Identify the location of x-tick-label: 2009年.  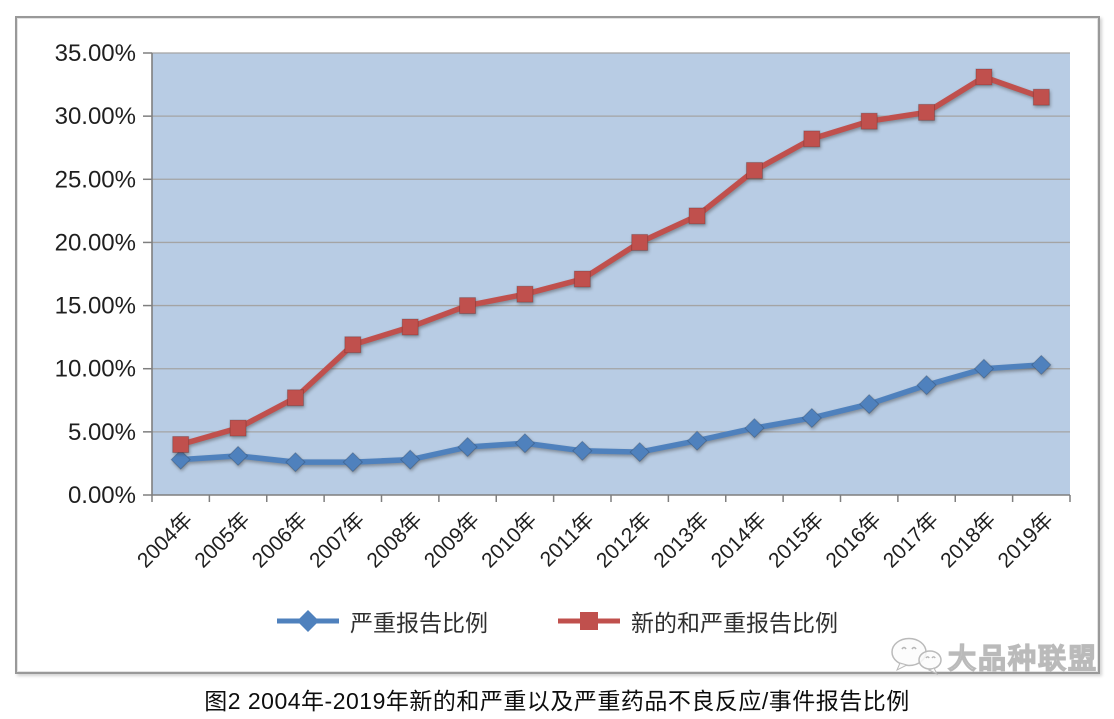
(452, 540).